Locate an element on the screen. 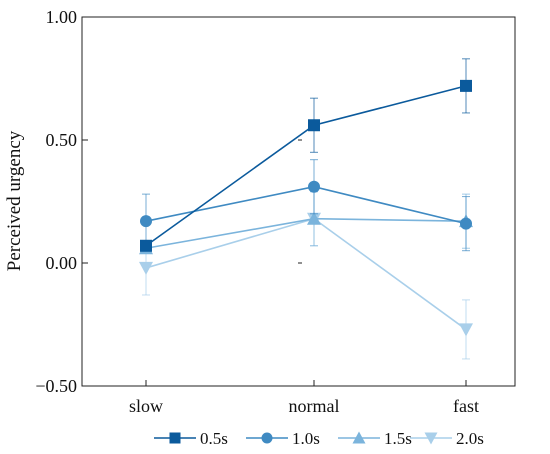 Image resolution: width=550 pixels, height=454 pixels. legend-label: 0.5s is located at coordinates (214, 438).